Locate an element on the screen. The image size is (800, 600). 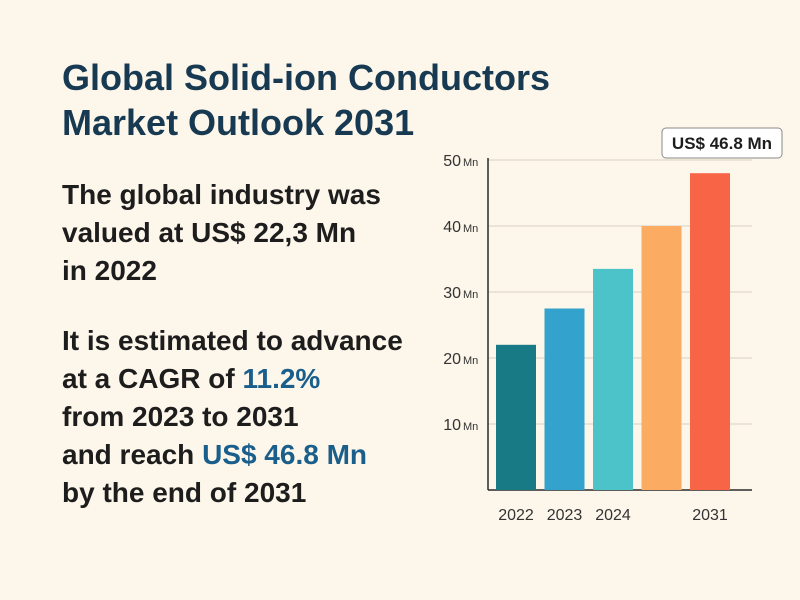
bar-2024 is located at coordinates (613, 379).